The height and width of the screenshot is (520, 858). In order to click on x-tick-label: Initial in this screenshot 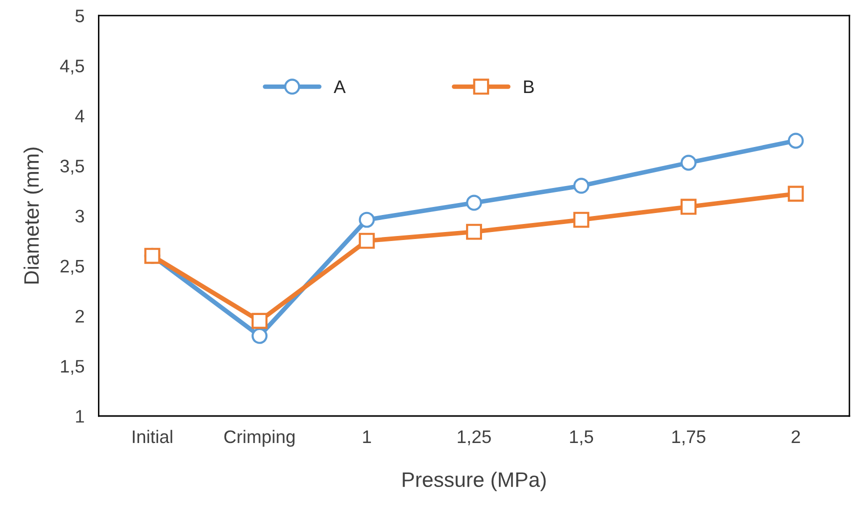, I will do `click(152, 437)`.